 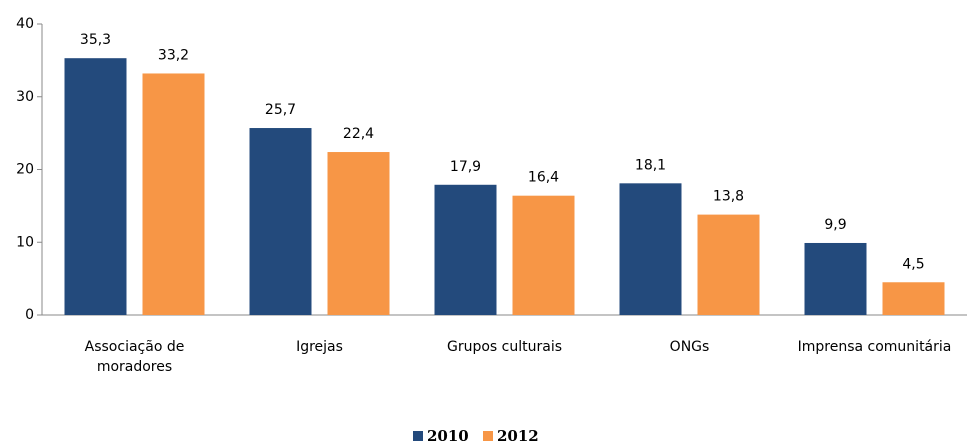 I want to click on data-label: 9,9, so click(x=835, y=225).